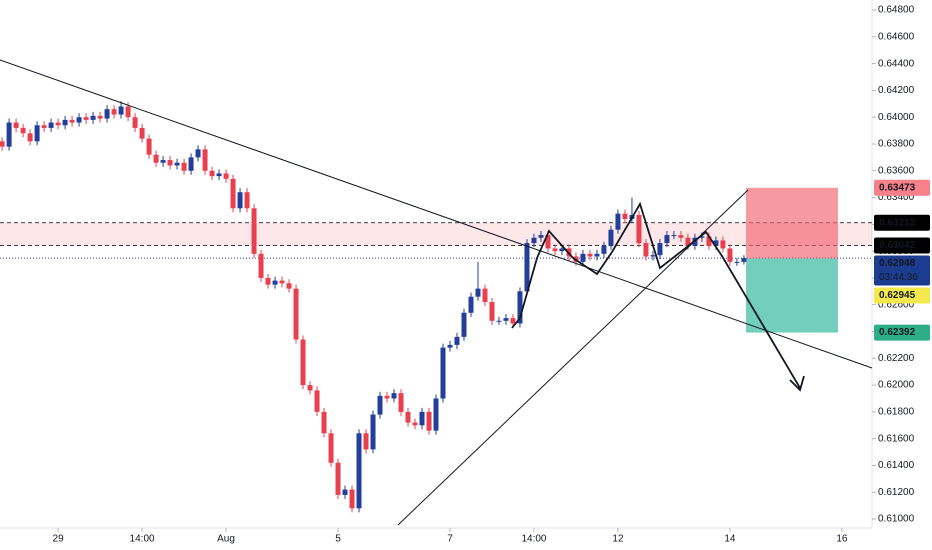 The height and width of the screenshot is (550, 932). What do you see at coordinates (897, 187) in the screenshot?
I see `price-tag-label: 0.63473` at bounding box center [897, 187].